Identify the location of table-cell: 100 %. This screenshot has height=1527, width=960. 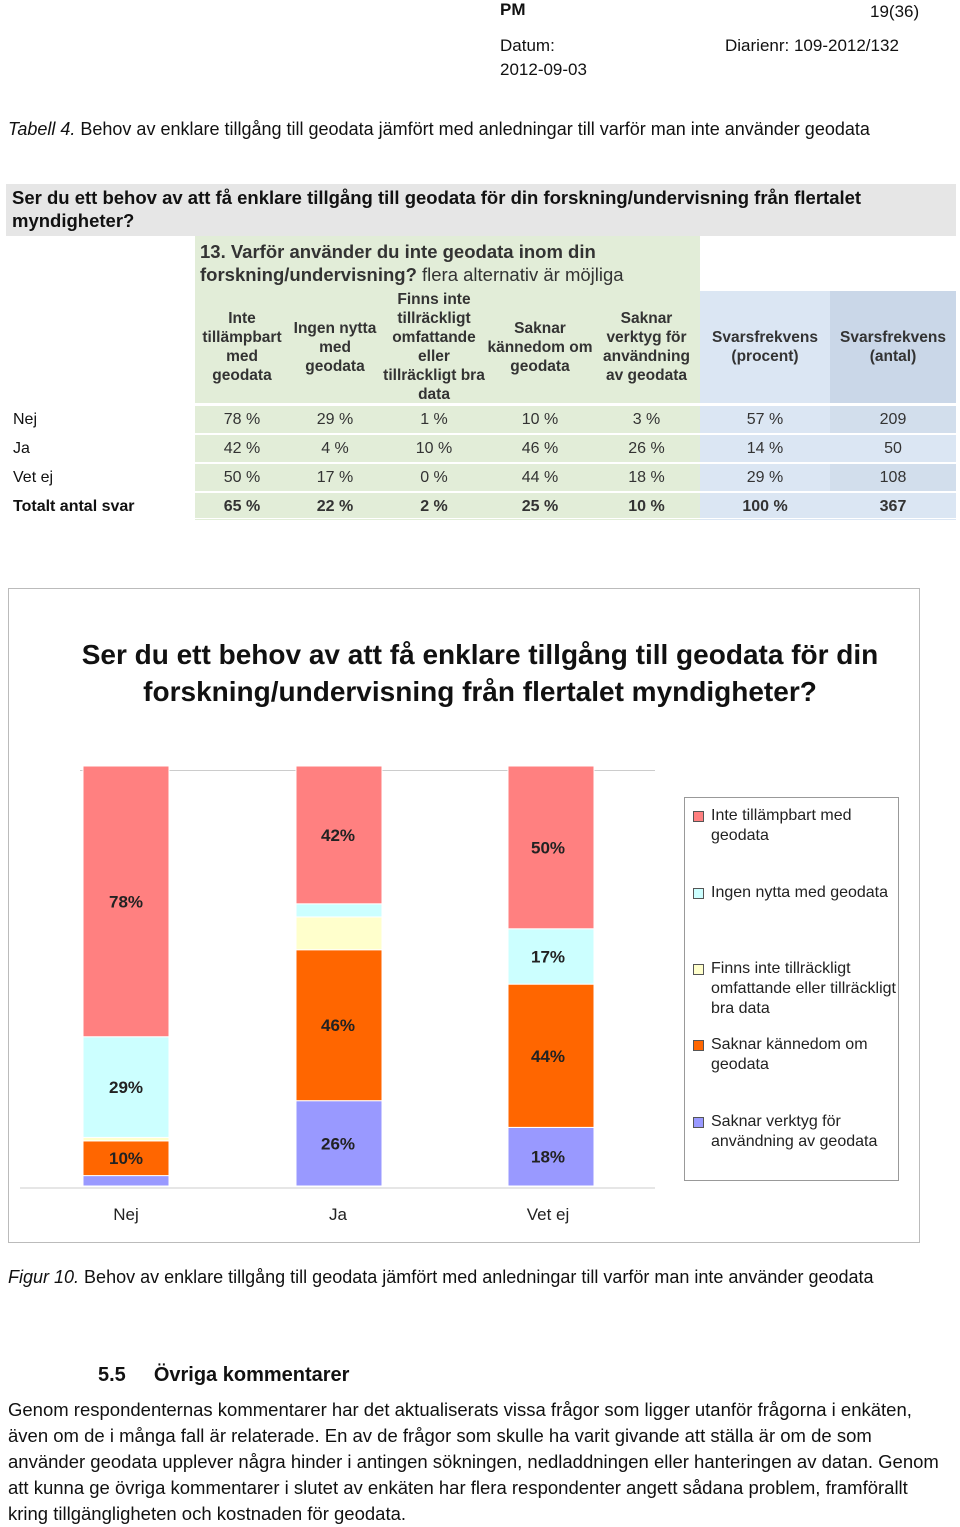
(765, 506).